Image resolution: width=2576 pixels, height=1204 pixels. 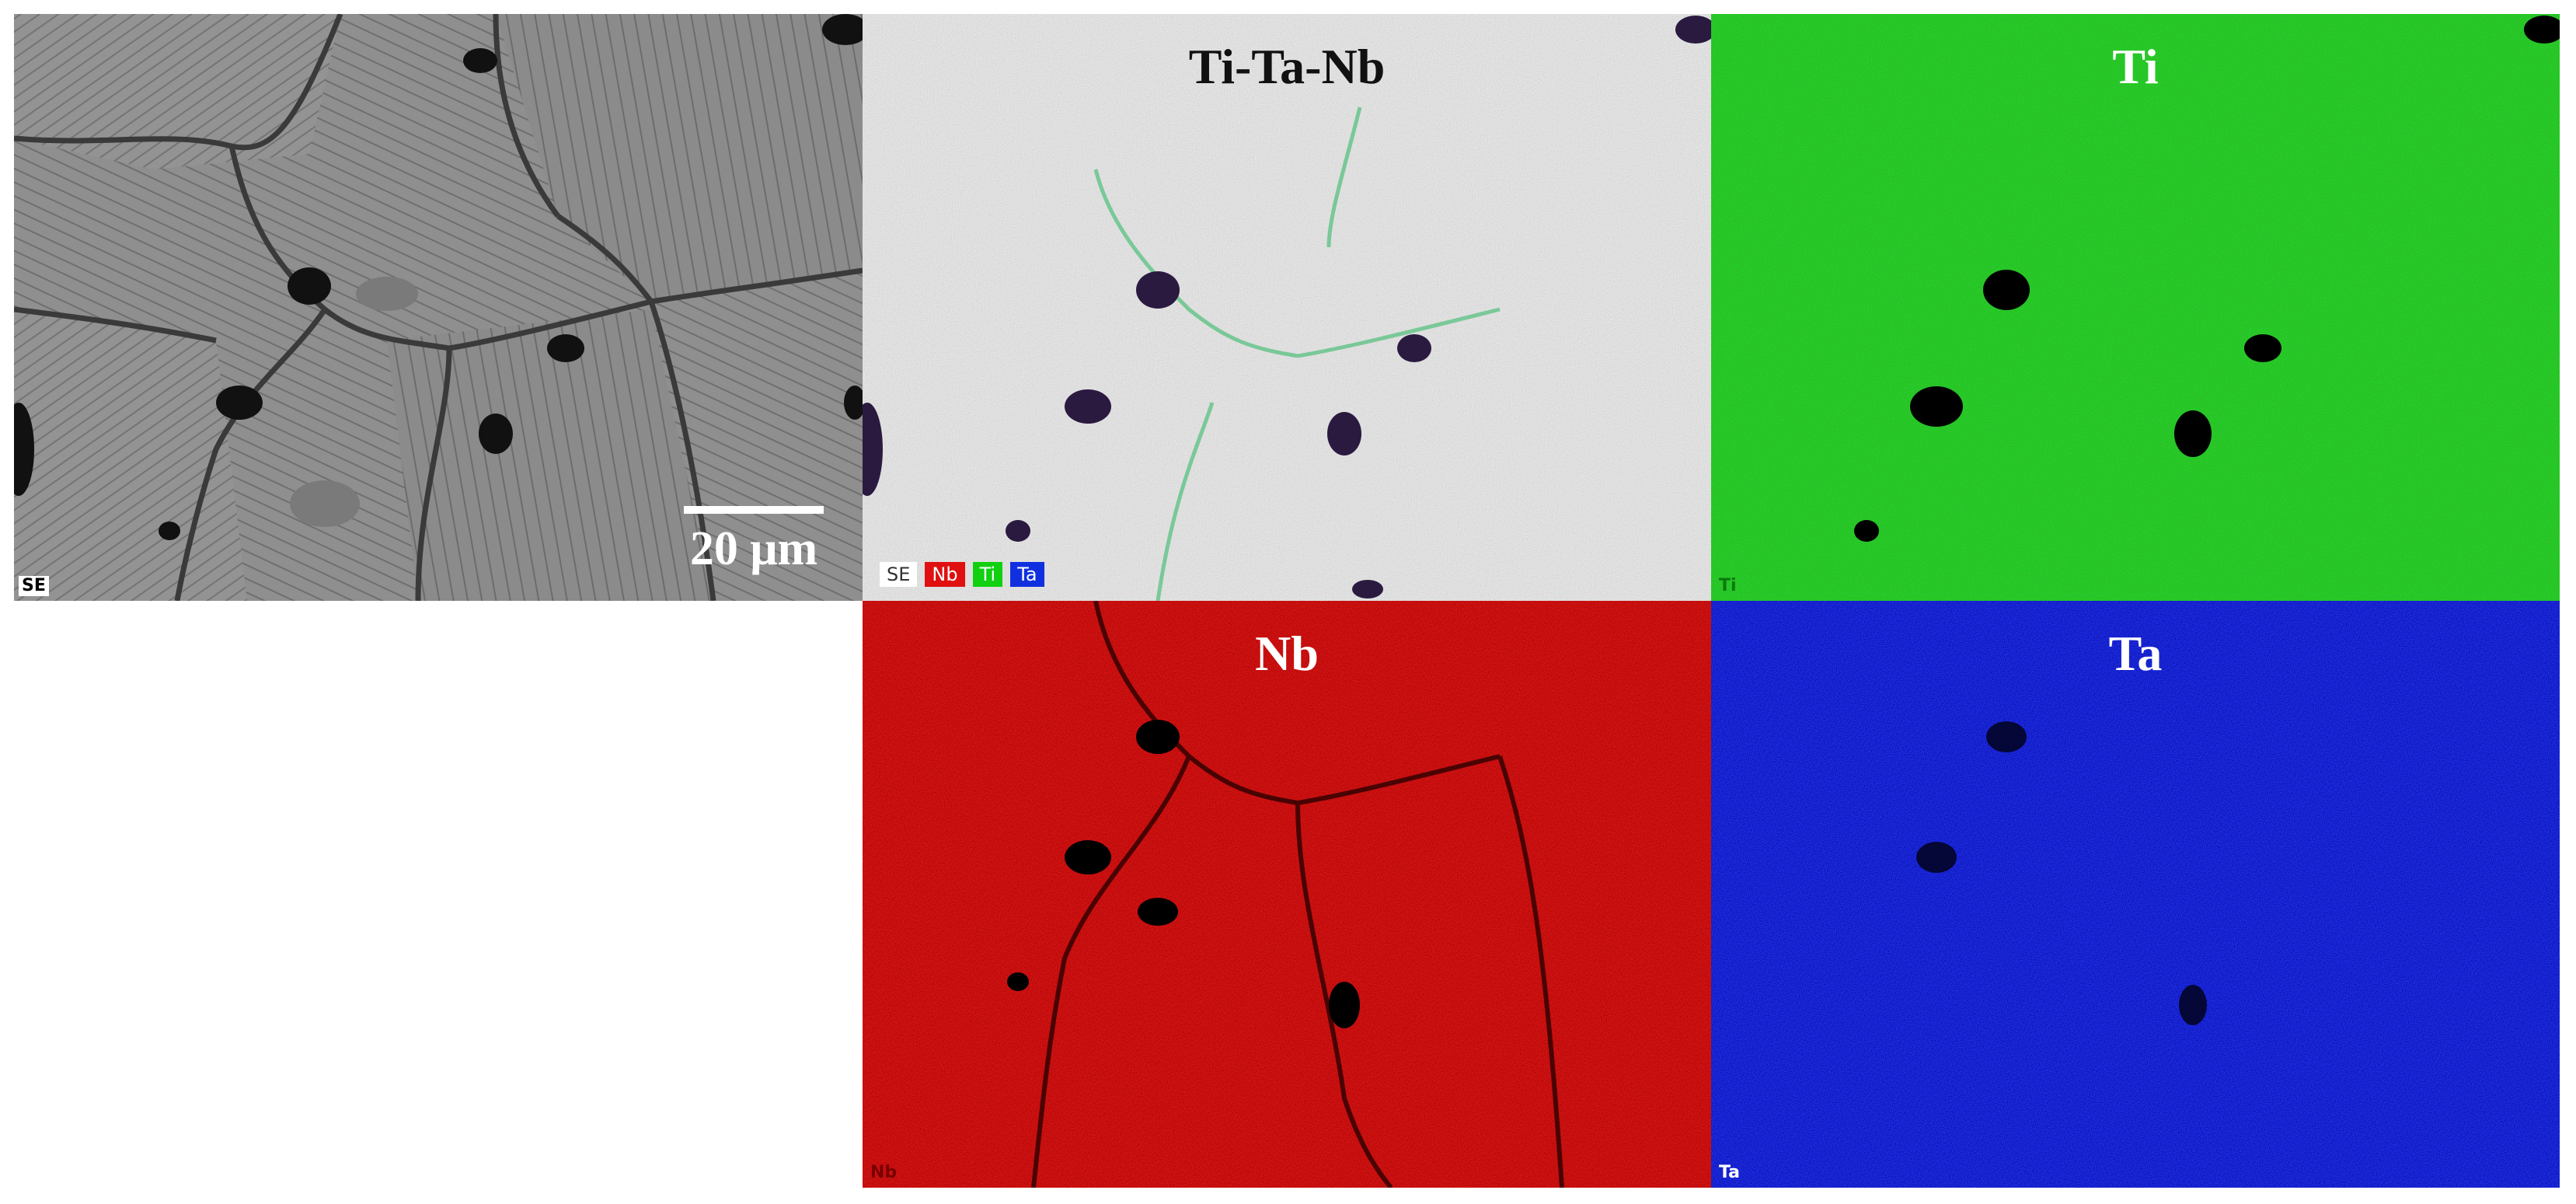 I want to click on scale-bar-line, so click(x=754, y=510).